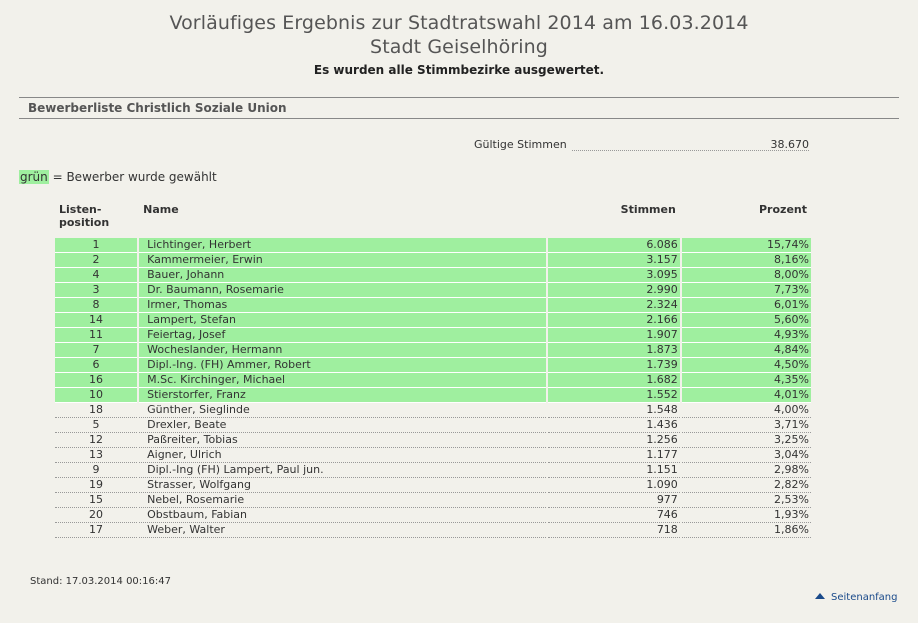 The width and height of the screenshot is (918, 623). What do you see at coordinates (613, 485) in the screenshot?
I see `cell-votes: 1.090` at bounding box center [613, 485].